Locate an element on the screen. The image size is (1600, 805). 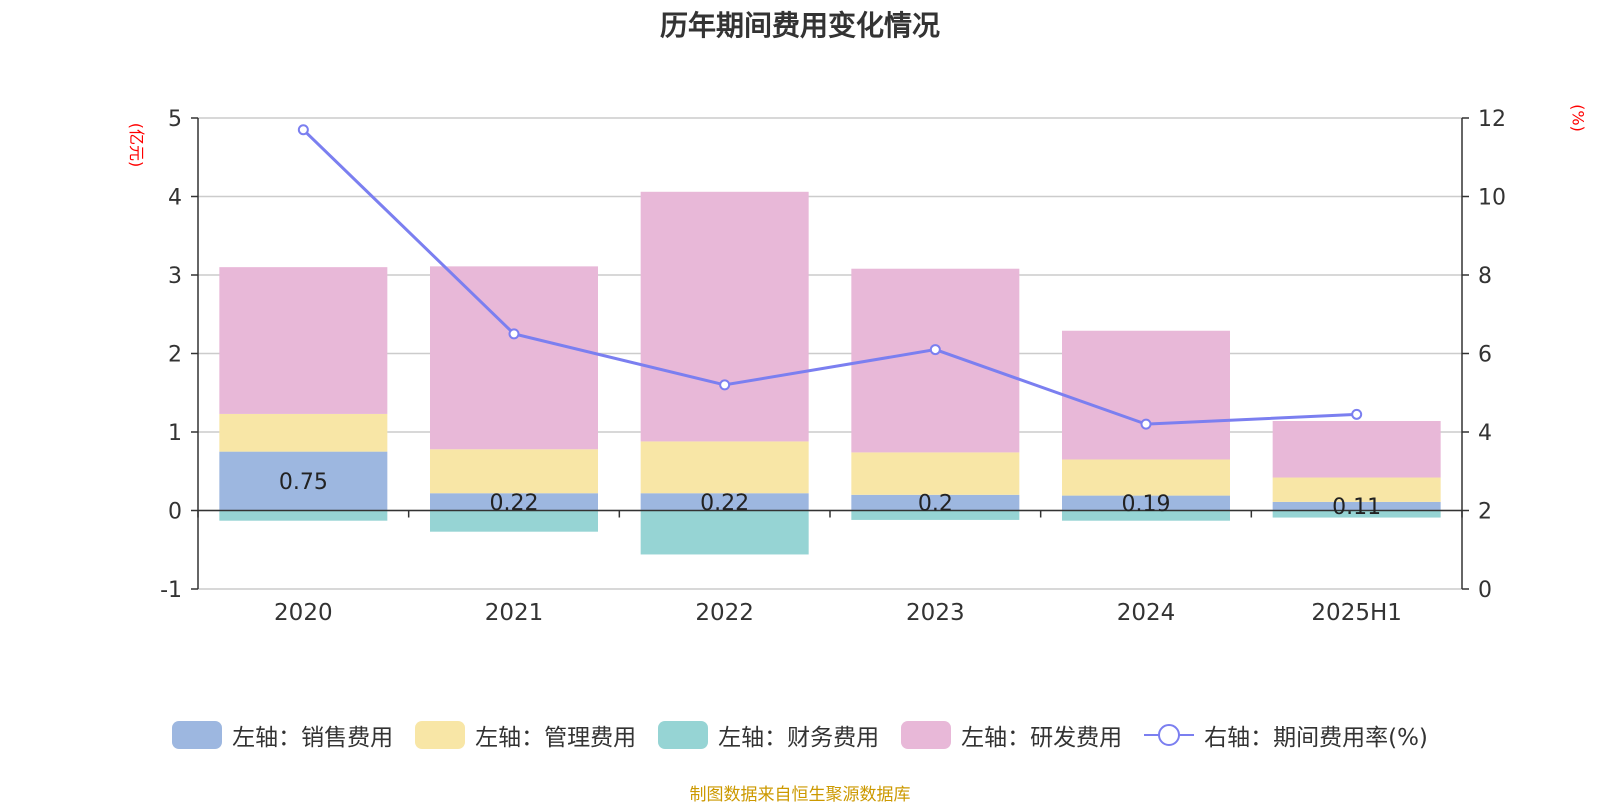
data-label-sales-2023: 0.2 is located at coordinates (935, 504).